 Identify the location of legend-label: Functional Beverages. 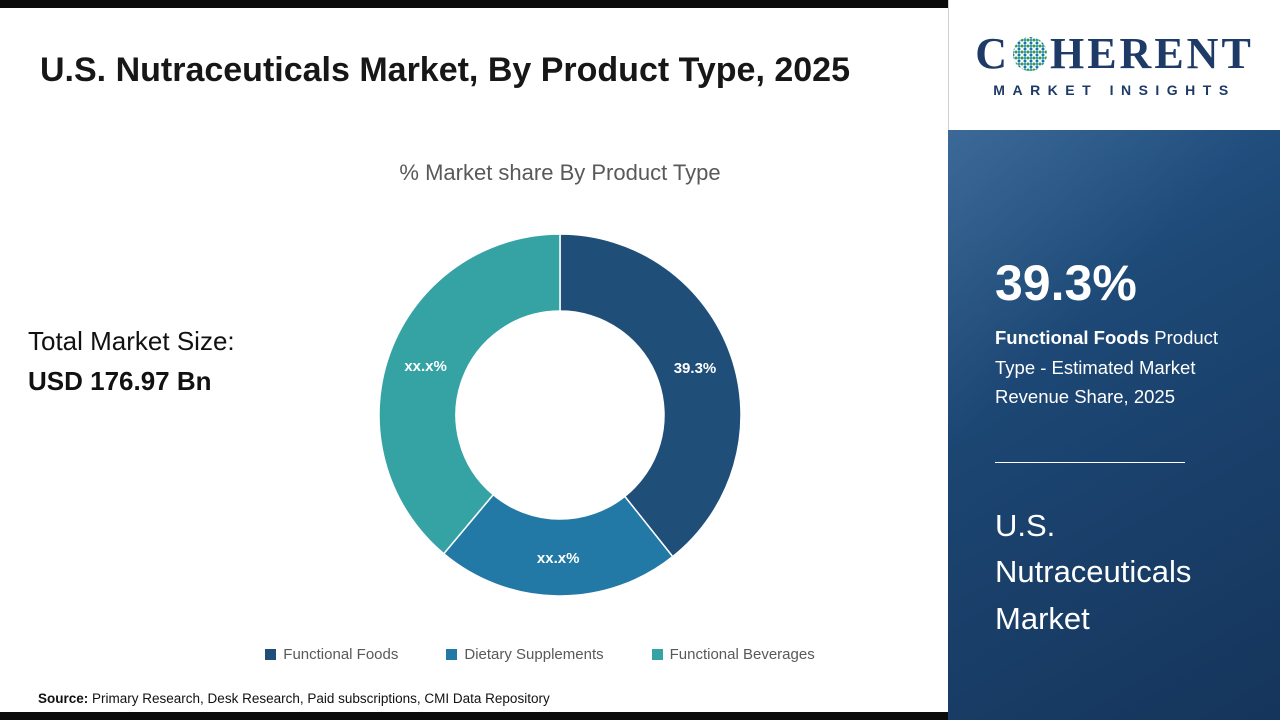
(742, 654).